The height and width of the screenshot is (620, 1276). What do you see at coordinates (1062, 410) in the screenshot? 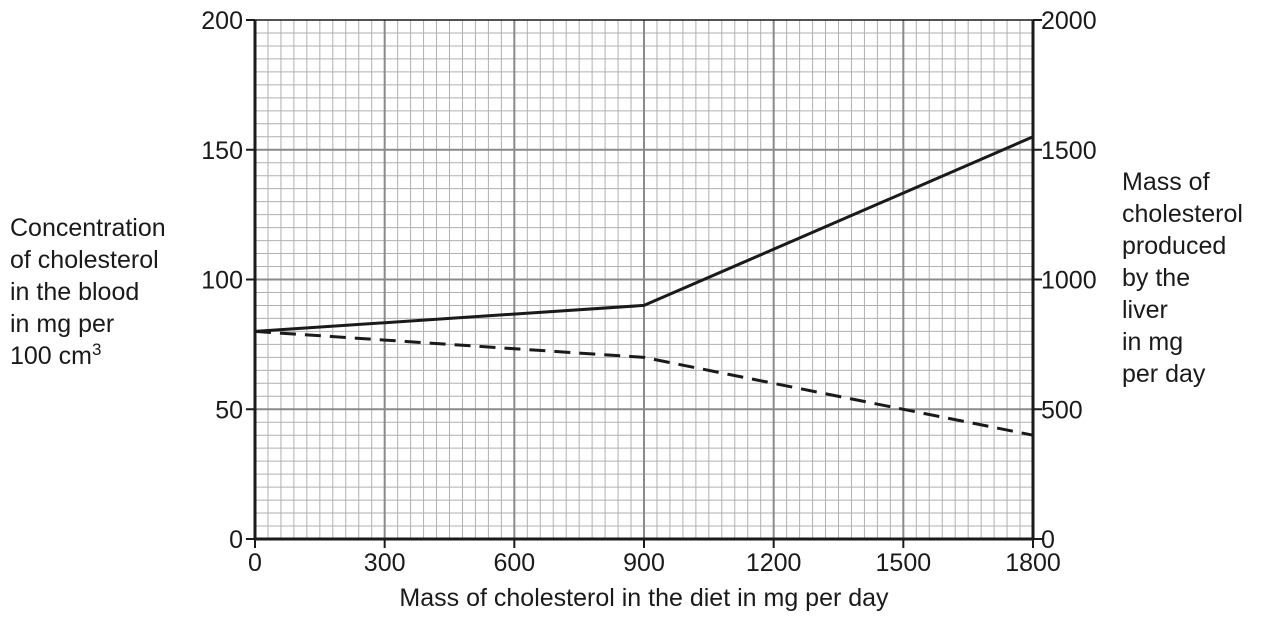
I see `y-right-tick-label: 500` at bounding box center [1062, 410].